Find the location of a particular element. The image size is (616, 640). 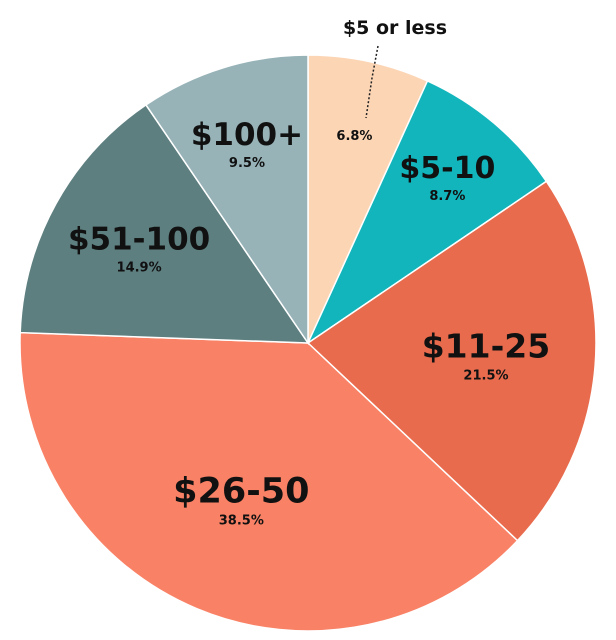

slice-label-100: $100+ is located at coordinates (247, 135).